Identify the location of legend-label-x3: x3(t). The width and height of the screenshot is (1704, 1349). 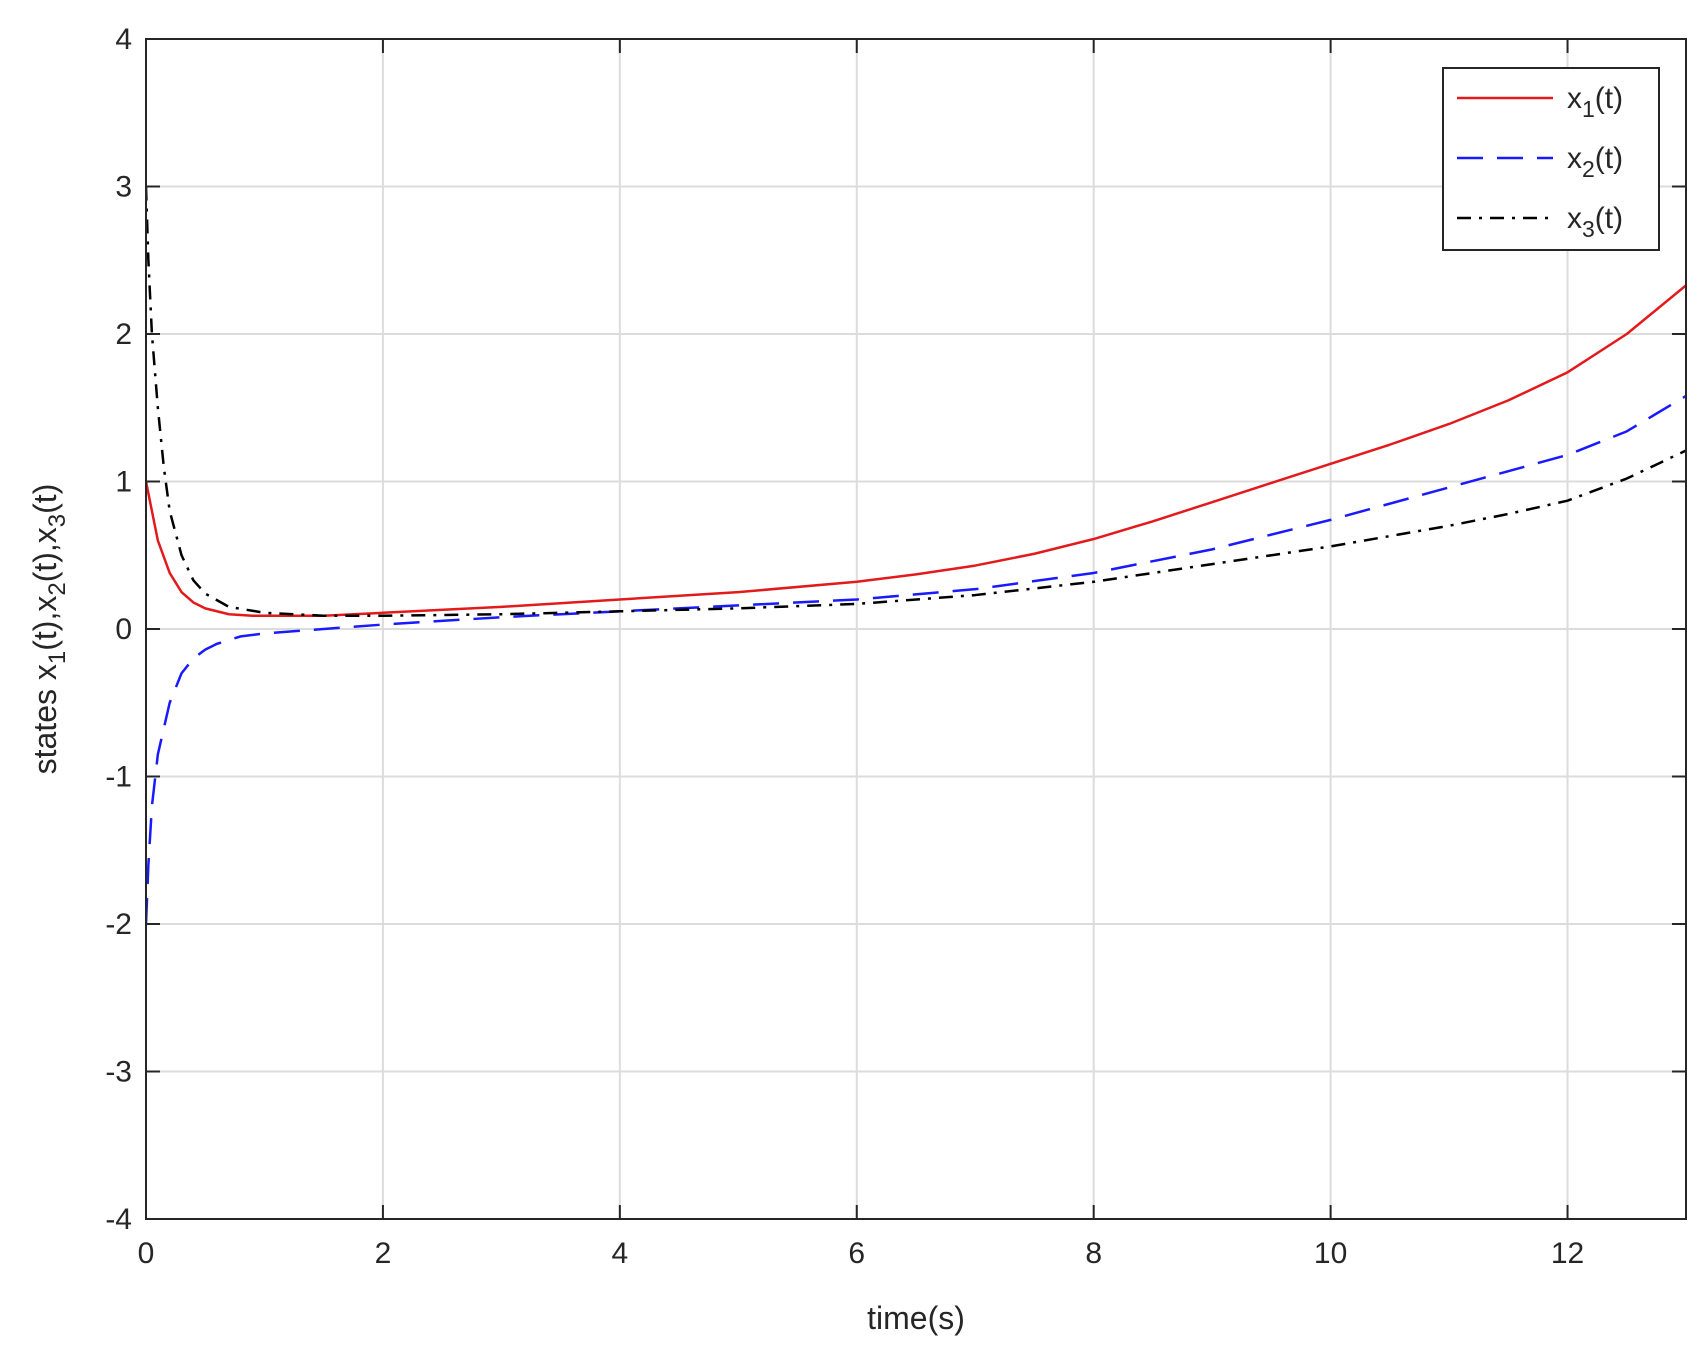
(1595, 222).